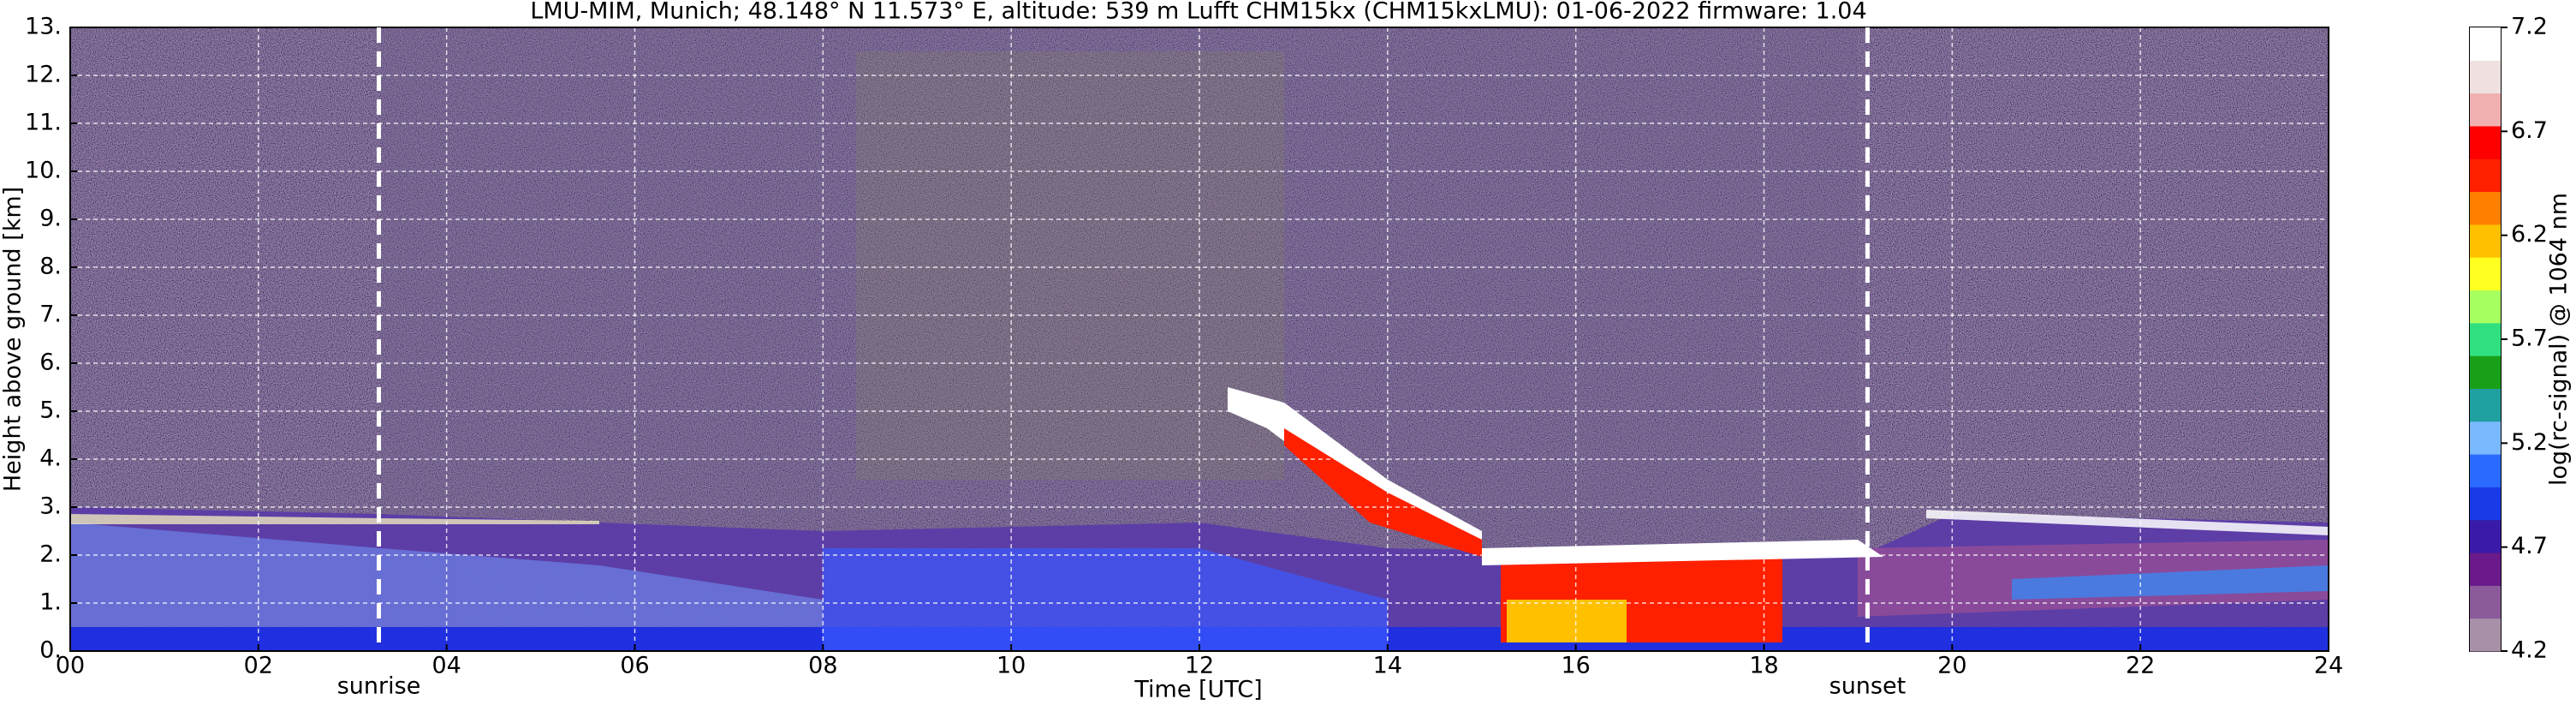 This screenshot has width=2576, height=711. I want to click on x-tick-label: 00, so click(70, 666).